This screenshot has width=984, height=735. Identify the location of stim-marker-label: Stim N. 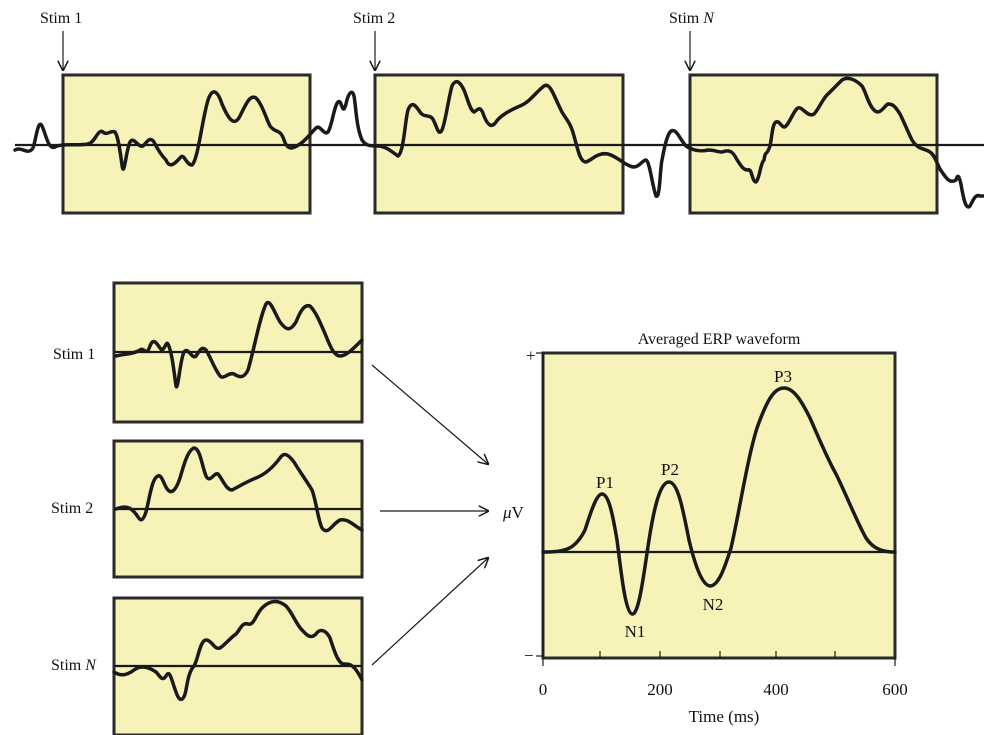
(692, 18).